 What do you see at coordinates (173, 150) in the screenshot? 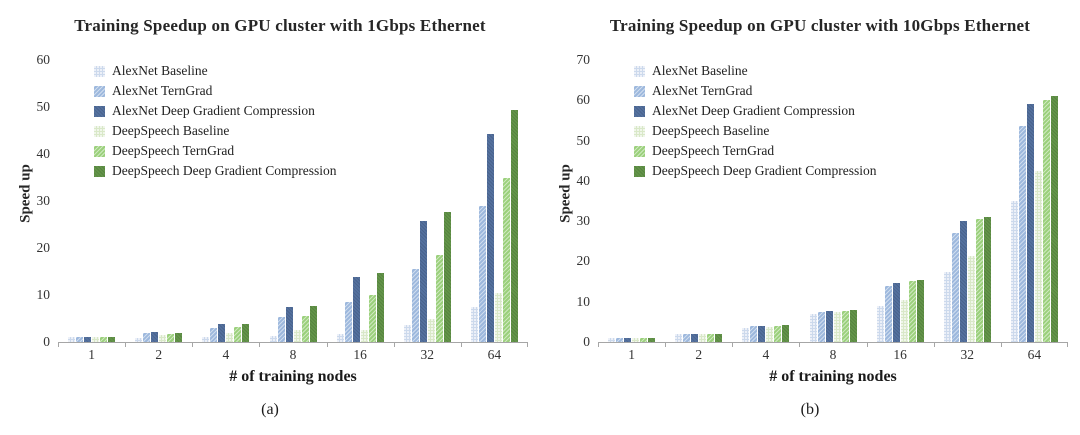
I see `legend-label: DeepSpeech TernGrad` at bounding box center [173, 150].